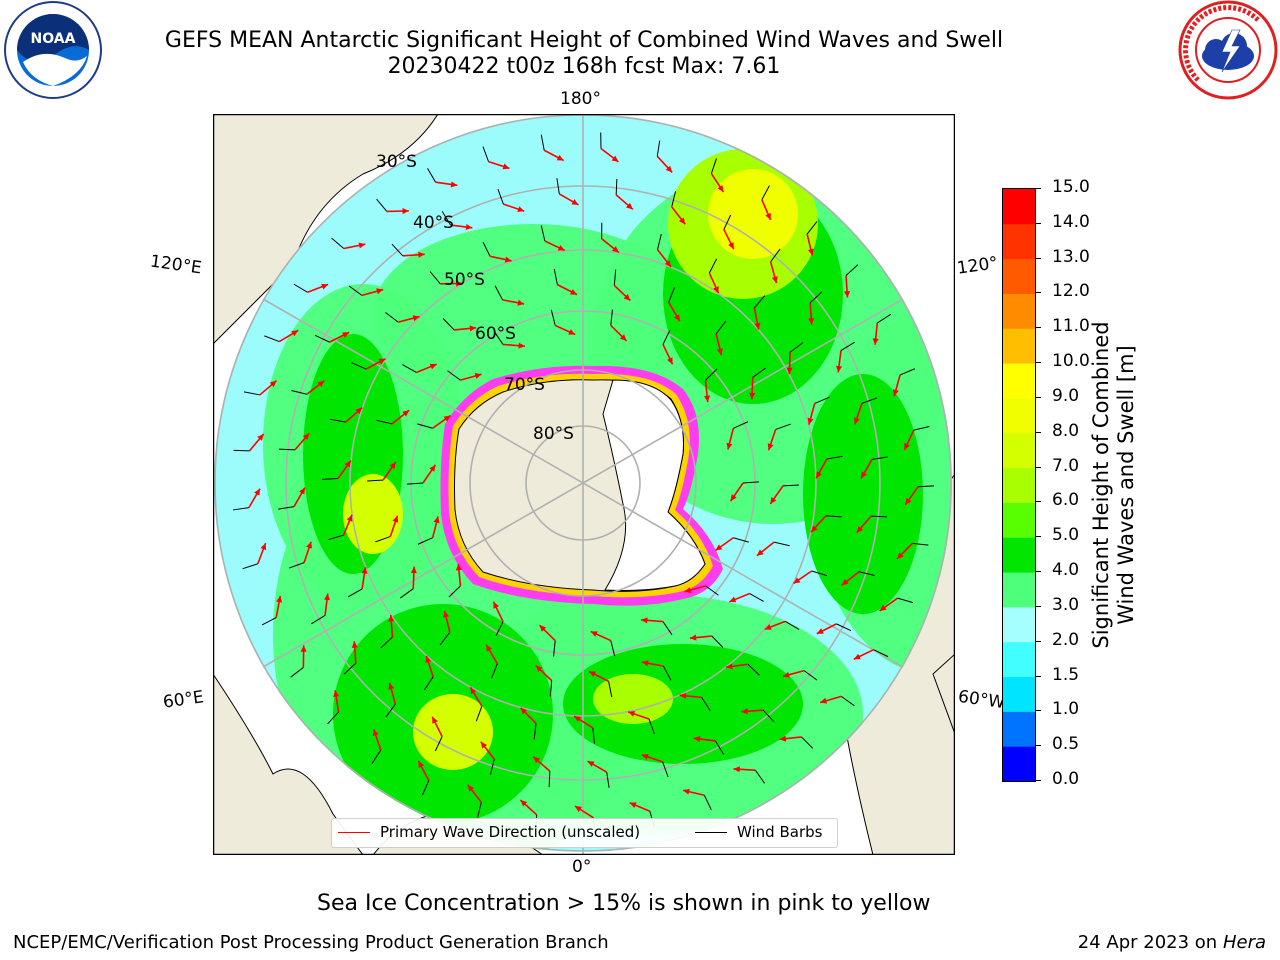 Image resolution: width=1280 pixels, height=960 pixels. I want to click on nws-logo, so click(1228, 50).